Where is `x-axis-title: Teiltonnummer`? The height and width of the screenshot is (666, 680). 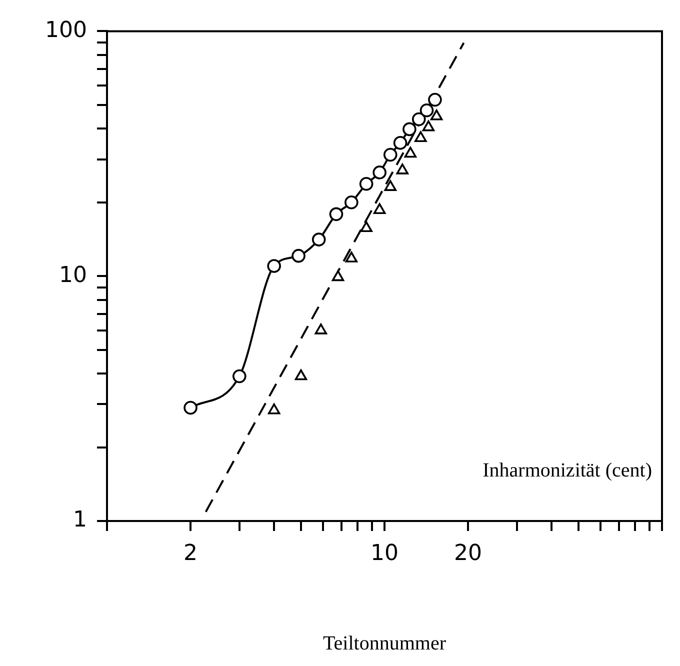 x-axis-title: Teiltonnummer is located at coordinates (384, 643).